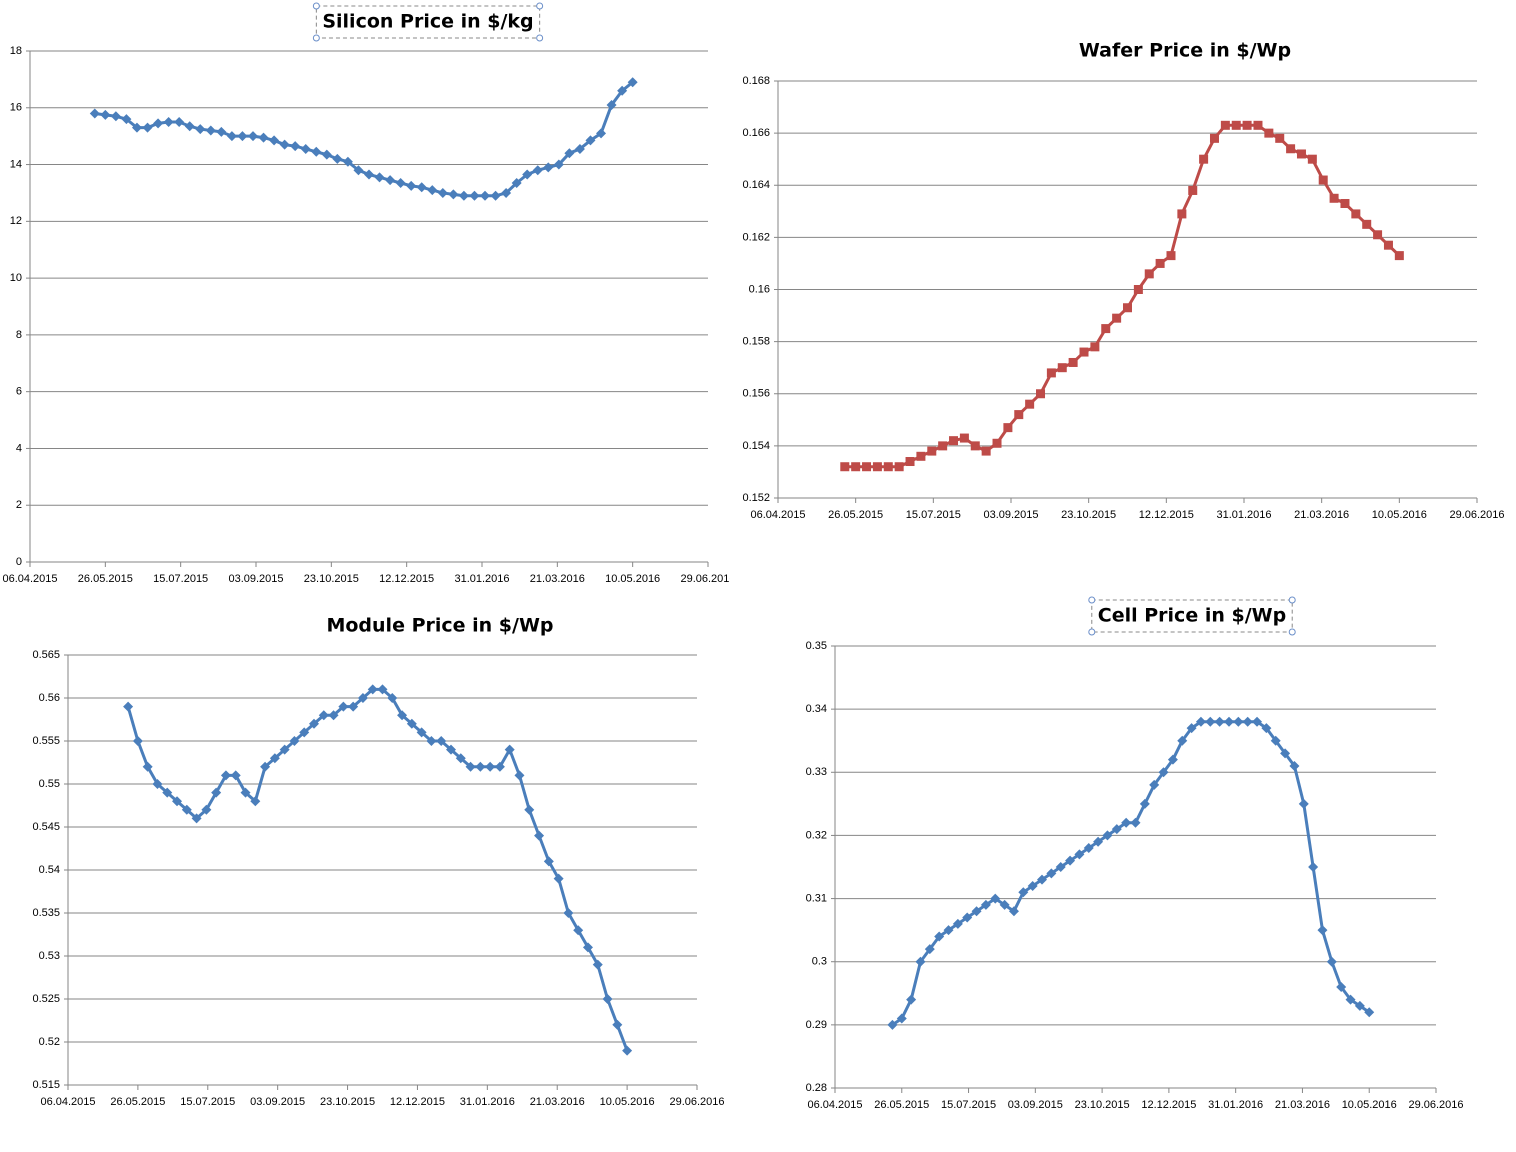 This screenshot has height=1152, width=1516. Describe the element at coordinates (756, 498) in the screenshot. I see `y-tick-label: 0.152` at that location.